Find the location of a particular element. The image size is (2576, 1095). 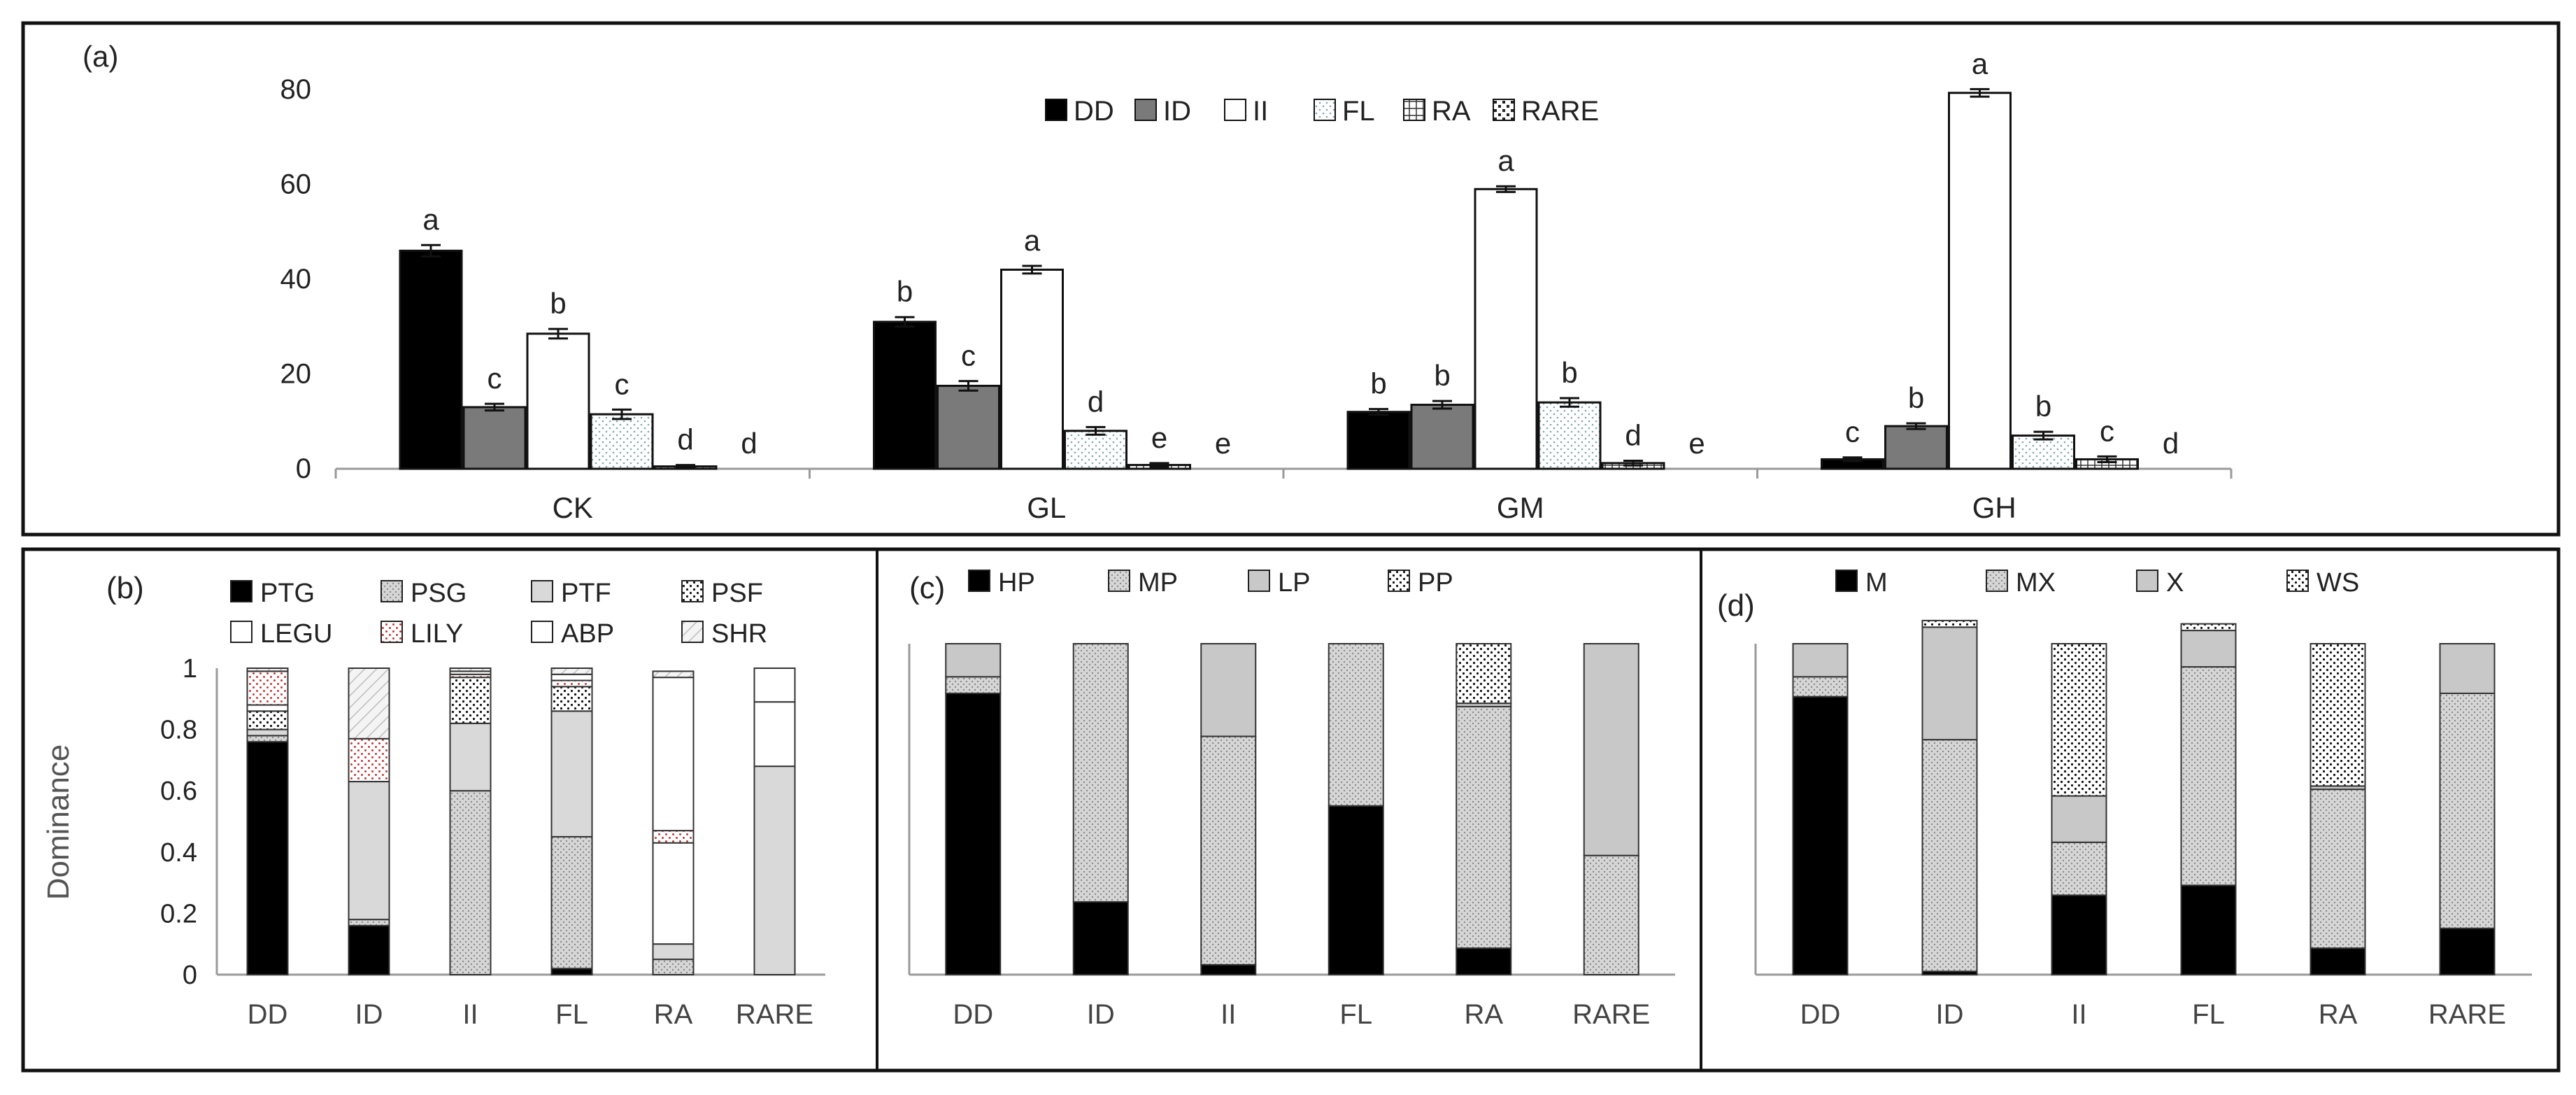

panel-a-legend-label: DD is located at coordinates (1094, 111).